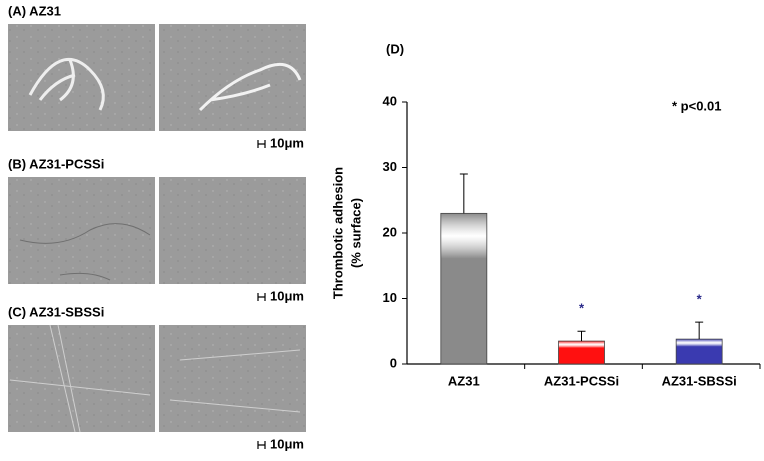  I want to click on x-tick-label: AZ31-PCSSi, so click(581, 380).